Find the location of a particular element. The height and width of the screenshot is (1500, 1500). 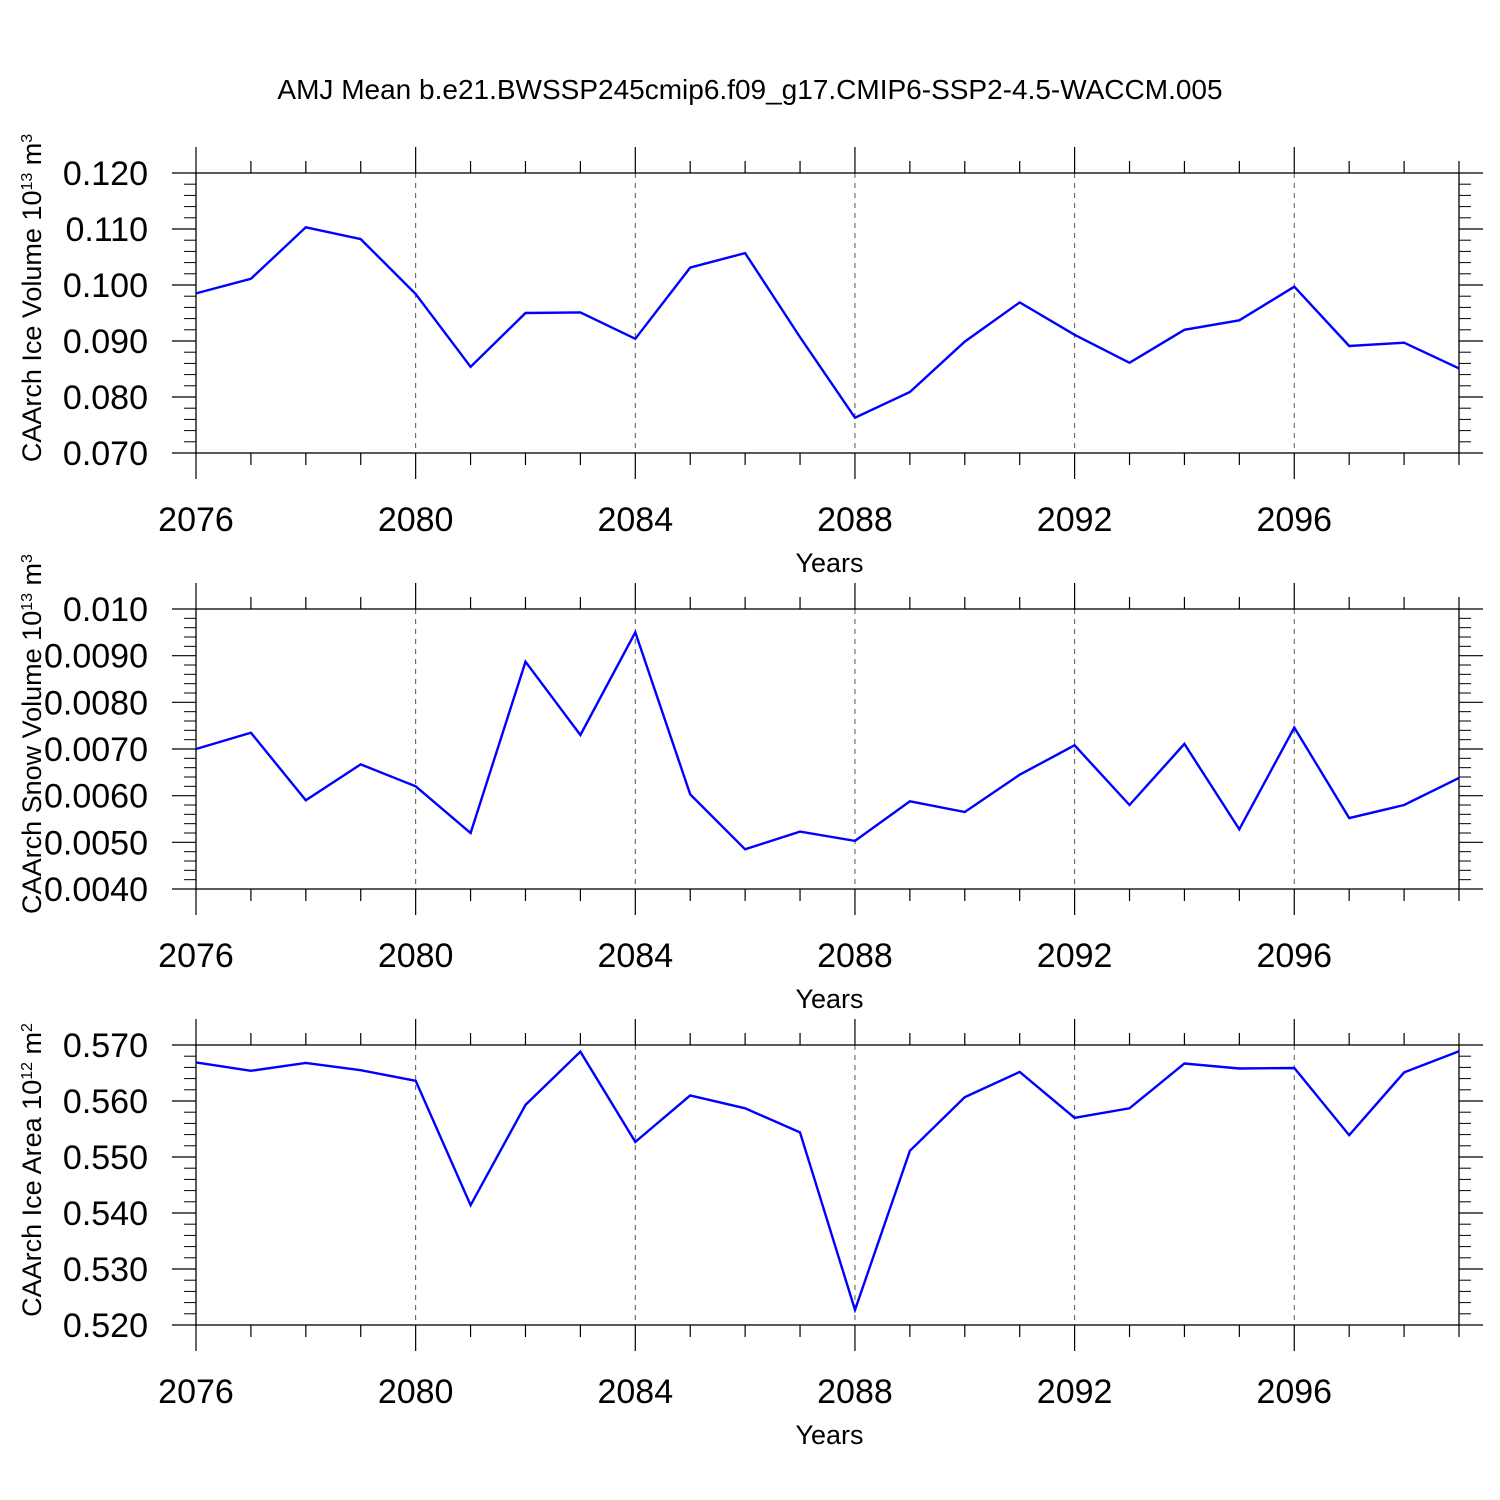

series-line-snow-volume is located at coordinates (827, 740).